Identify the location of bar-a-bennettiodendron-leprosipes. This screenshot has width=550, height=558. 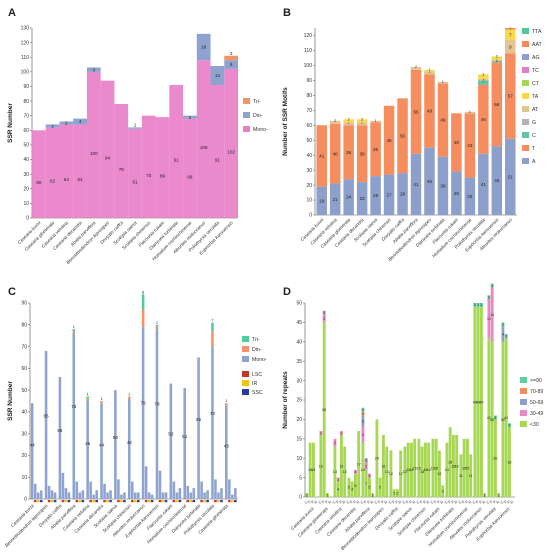
(429, 181).